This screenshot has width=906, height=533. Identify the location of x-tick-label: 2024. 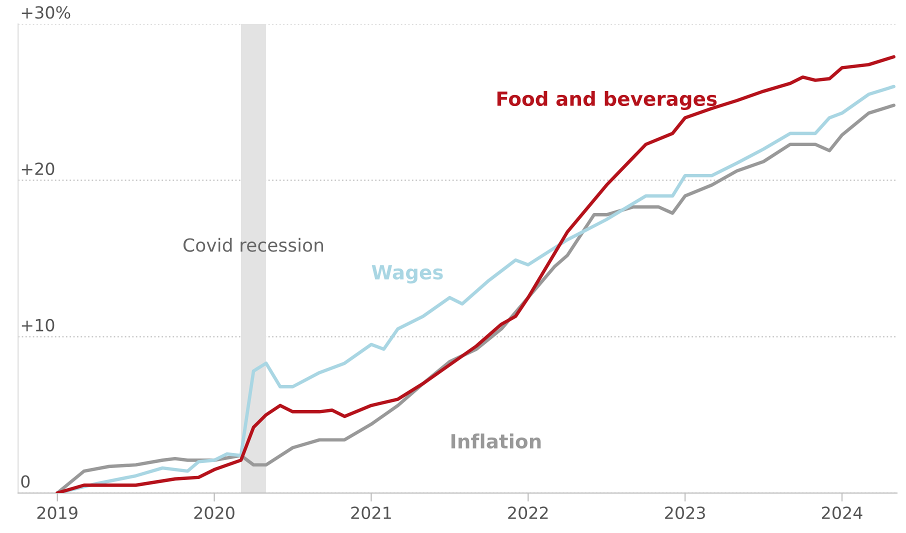
(842, 513).